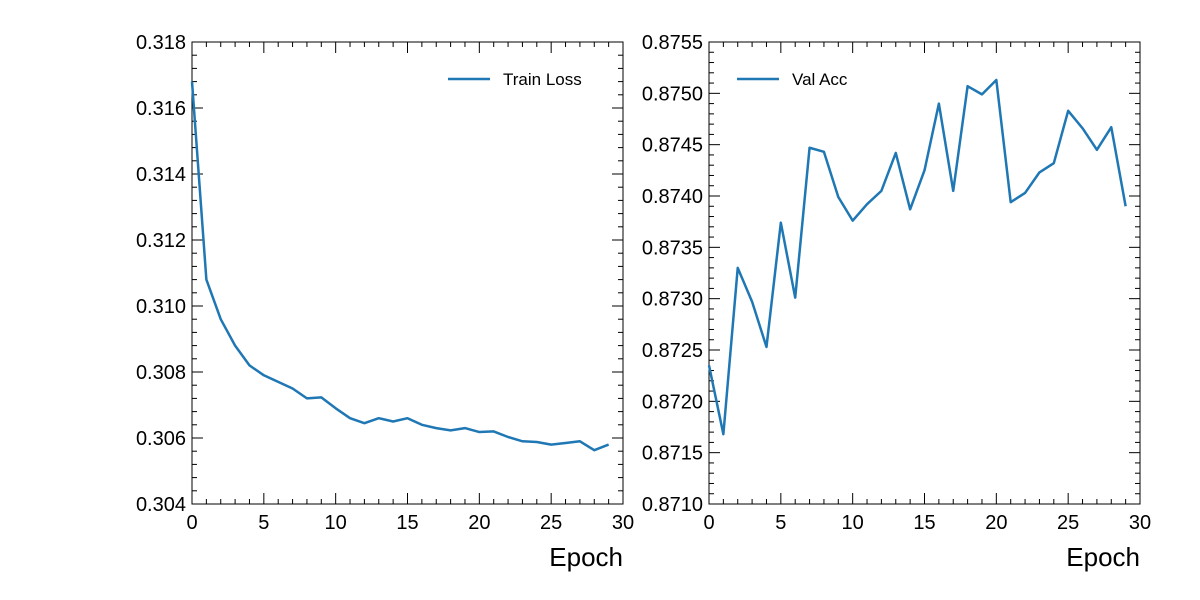 The width and height of the screenshot is (1200, 600). What do you see at coordinates (161, 43) in the screenshot?
I see `y-tick-label: 0.318` at bounding box center [161, 43].